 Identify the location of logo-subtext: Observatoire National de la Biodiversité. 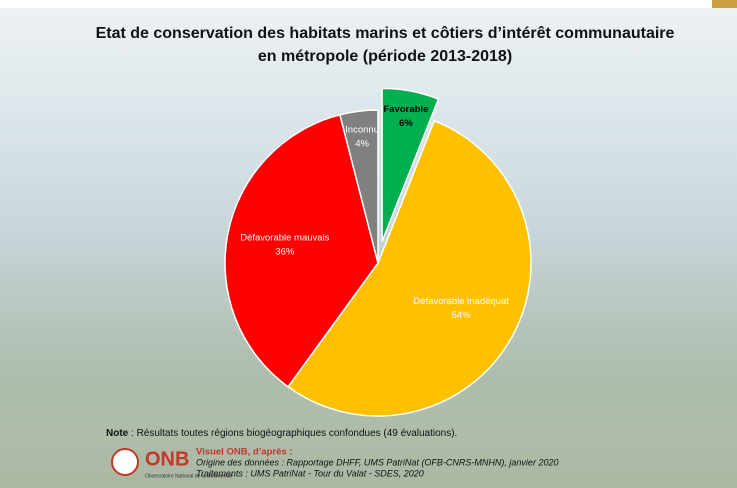
(189, 476).